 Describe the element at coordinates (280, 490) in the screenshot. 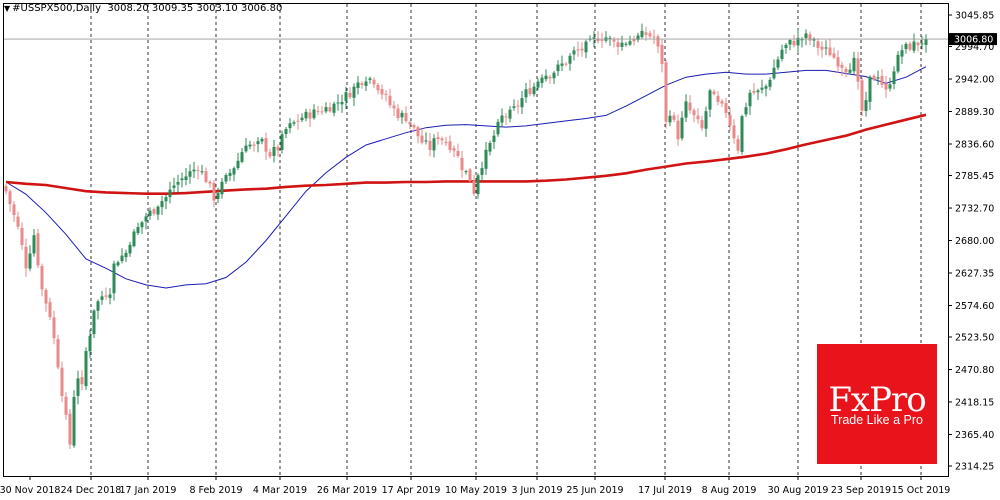

I see `x-tick-label: 4 Mar 2019` at that location.